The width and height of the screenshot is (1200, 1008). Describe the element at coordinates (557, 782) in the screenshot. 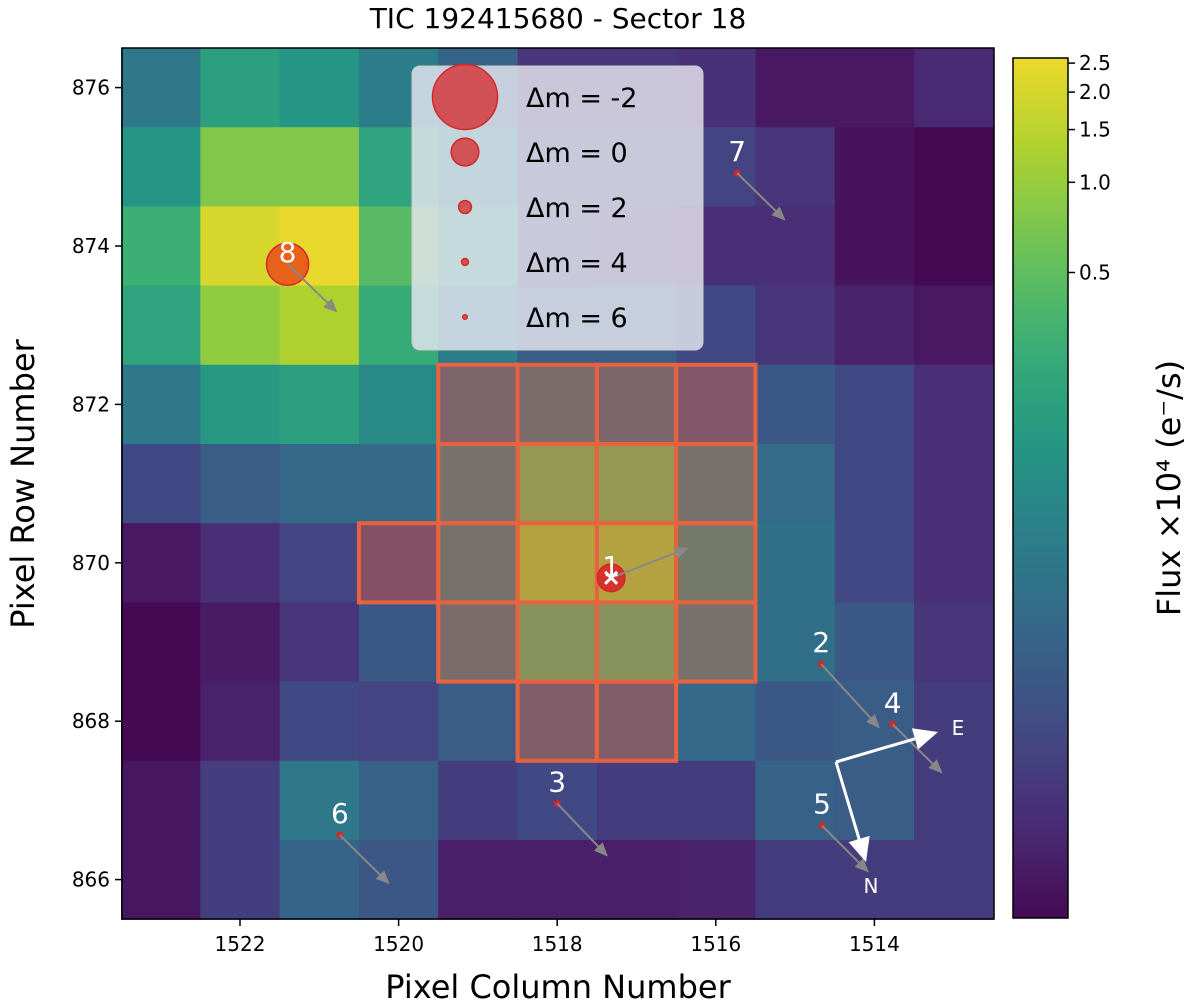

I see `star-label: 3` at that location.